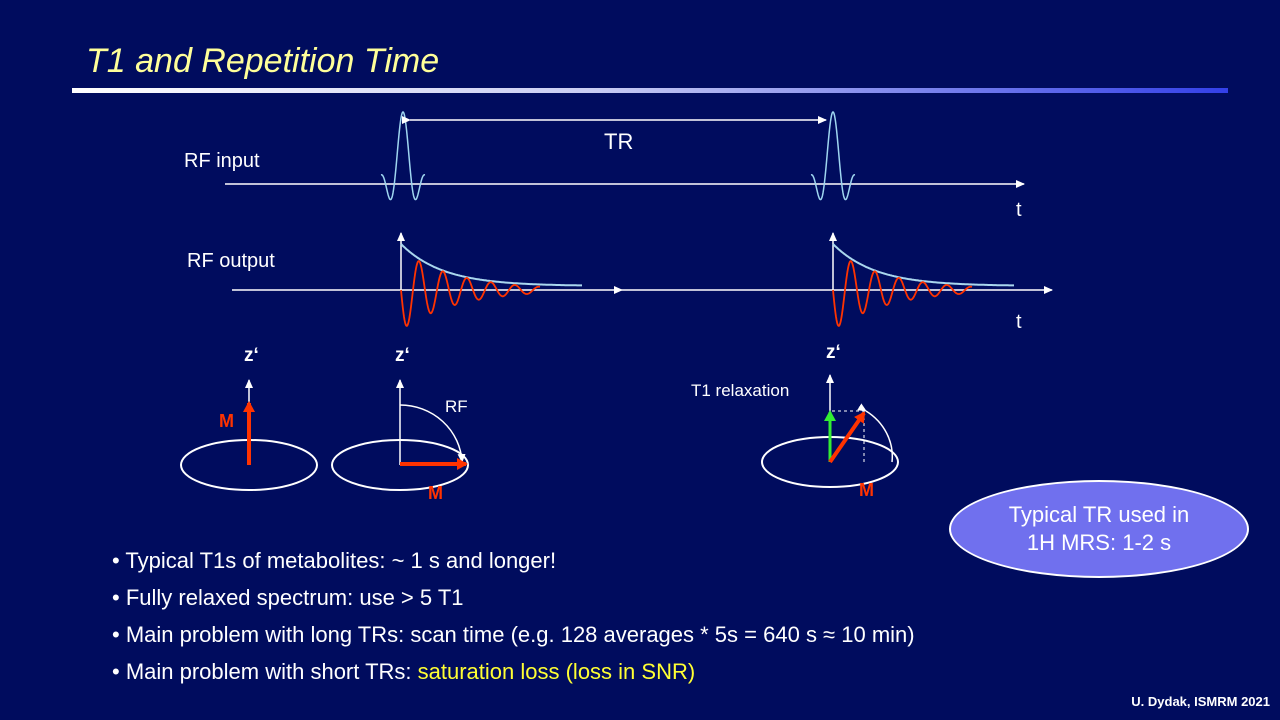  Describe the element at coordinates (402, 355) in the screenshot. I see `z-axis-label-2: z‘` at that location.